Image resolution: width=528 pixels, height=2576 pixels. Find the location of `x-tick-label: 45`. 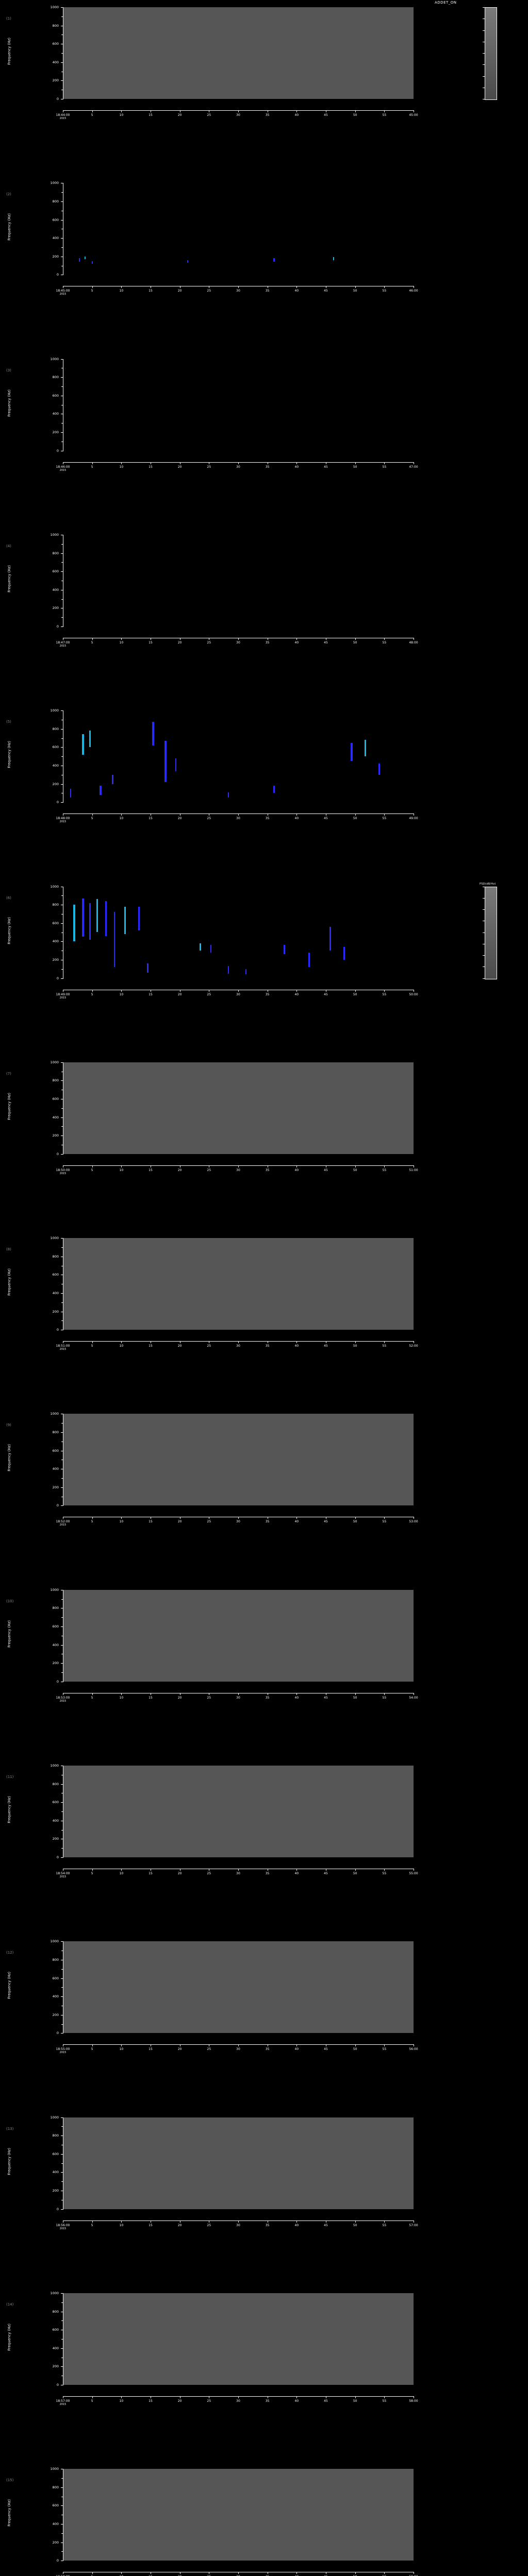

x-tick-label: 45 is located at coordinates (326, 2401).